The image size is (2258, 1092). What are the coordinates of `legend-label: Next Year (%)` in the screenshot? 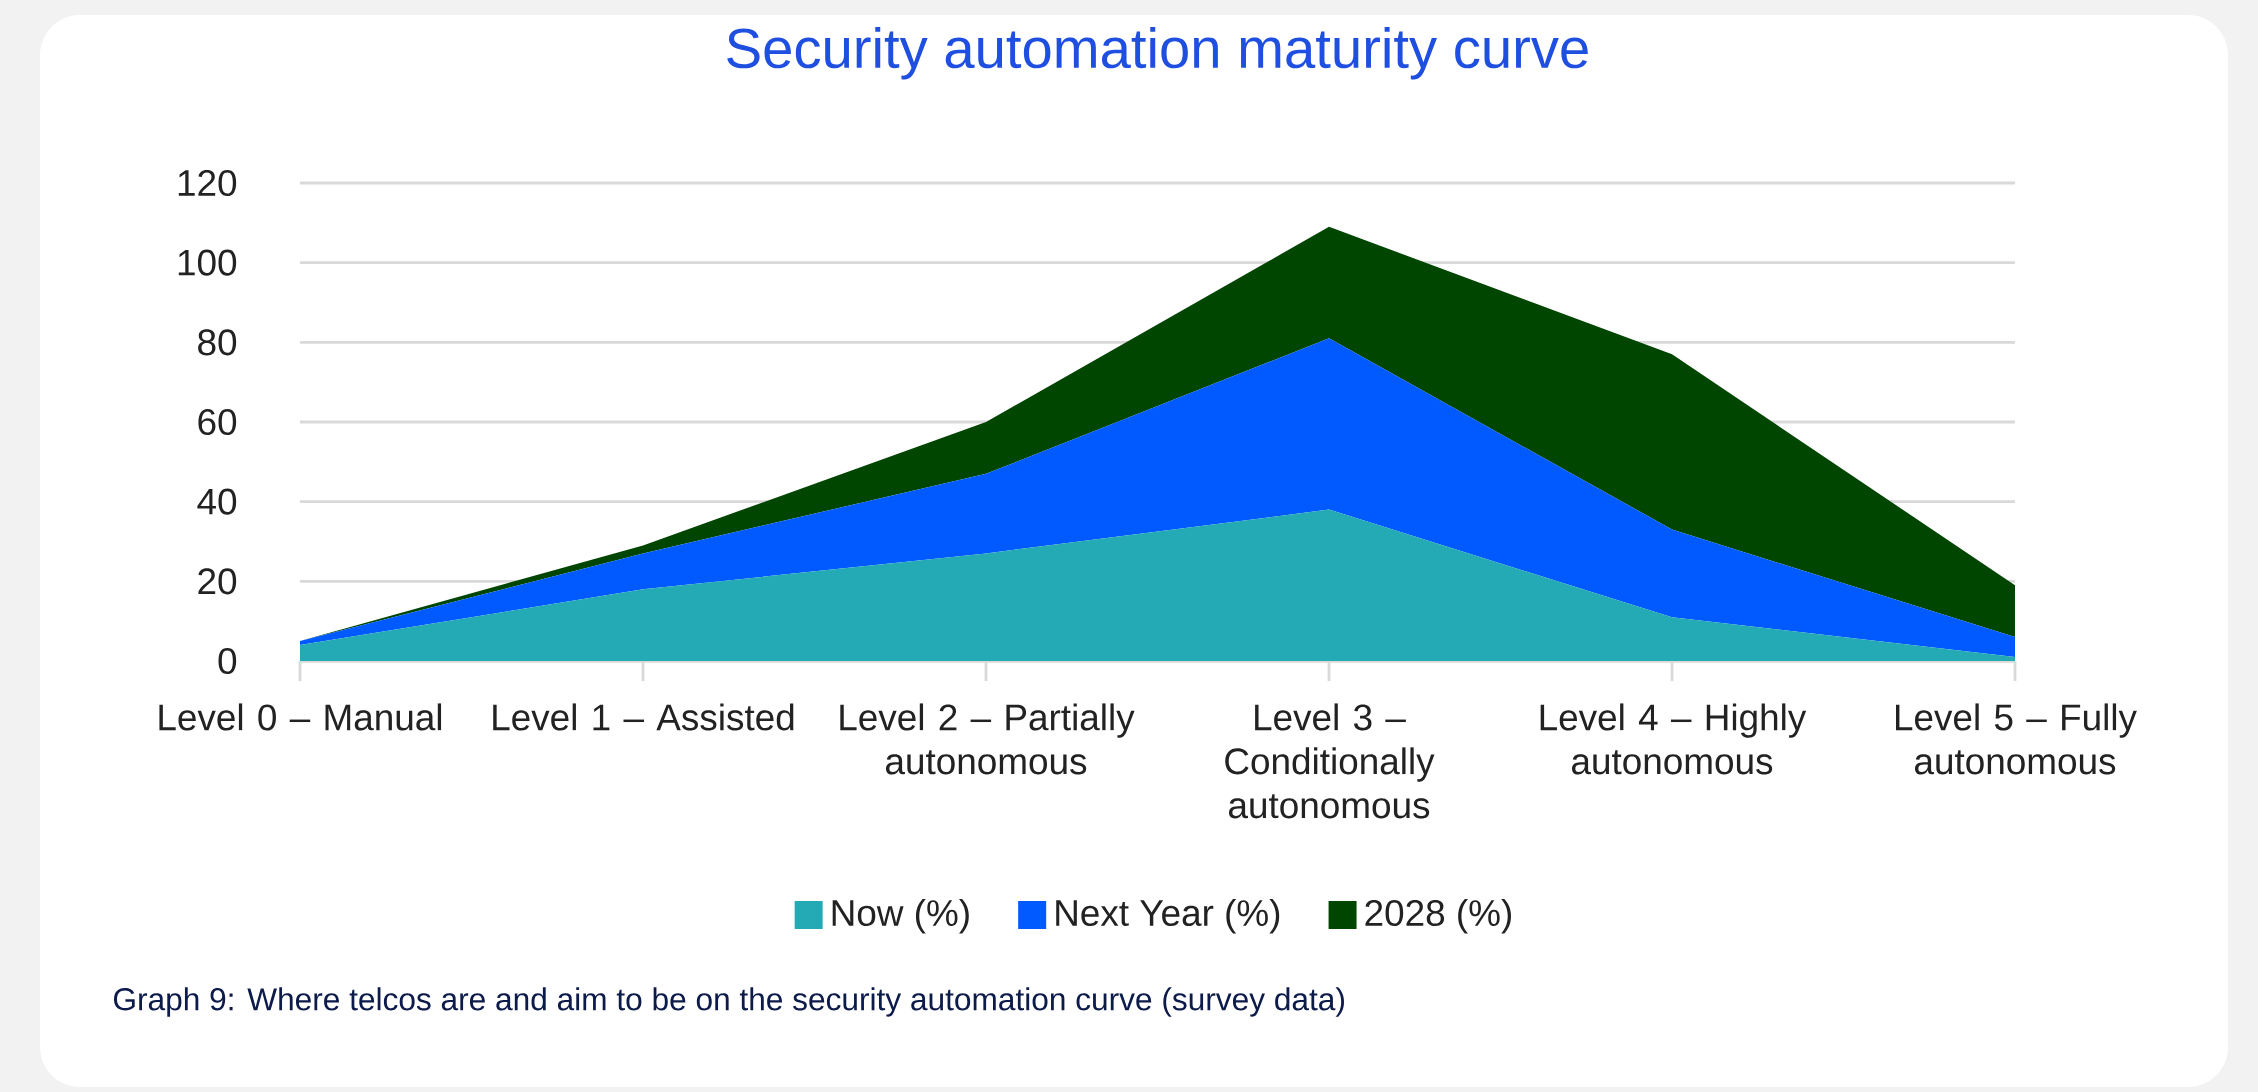 It's located at (1168, 916).